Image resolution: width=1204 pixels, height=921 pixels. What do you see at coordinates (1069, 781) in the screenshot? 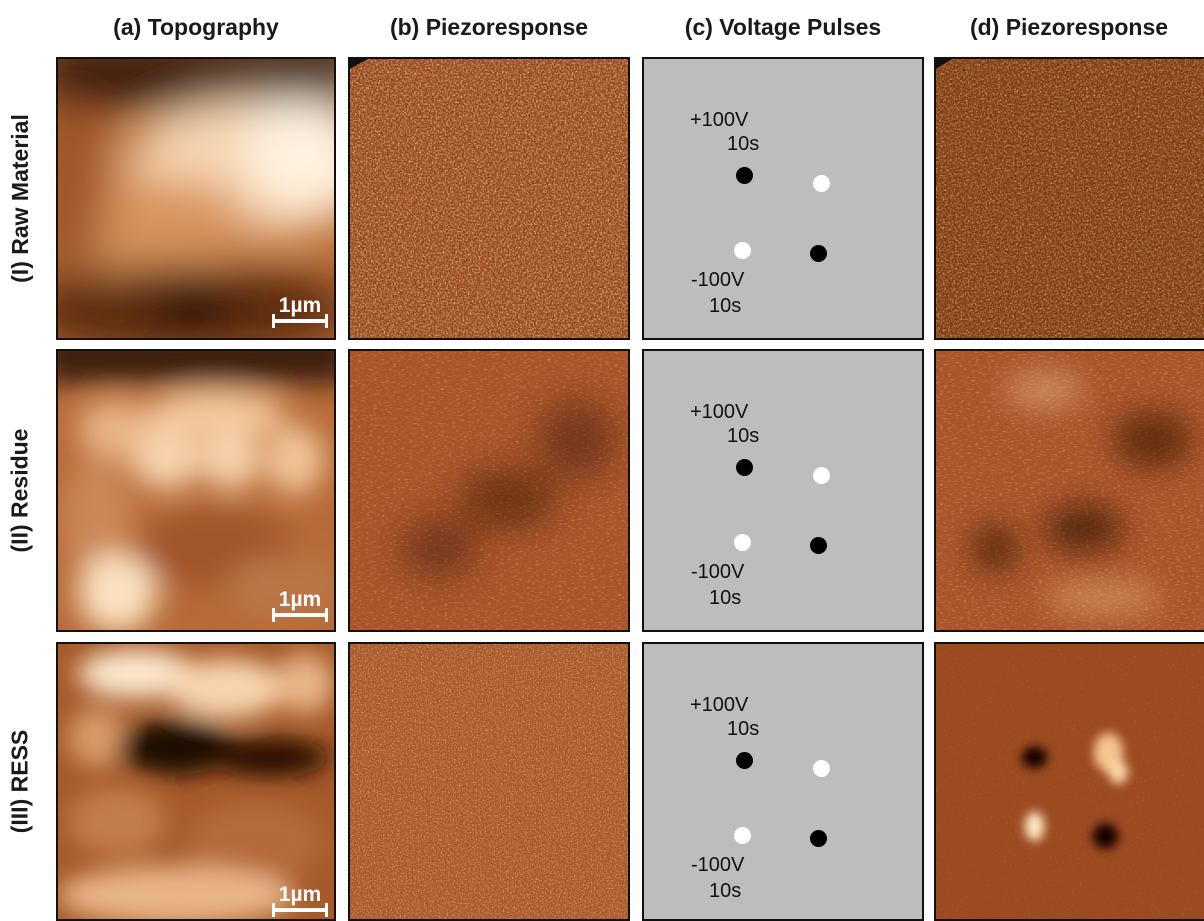
I see `piezoresponse-after-panel-ress` at bounding box center [1069, 781].